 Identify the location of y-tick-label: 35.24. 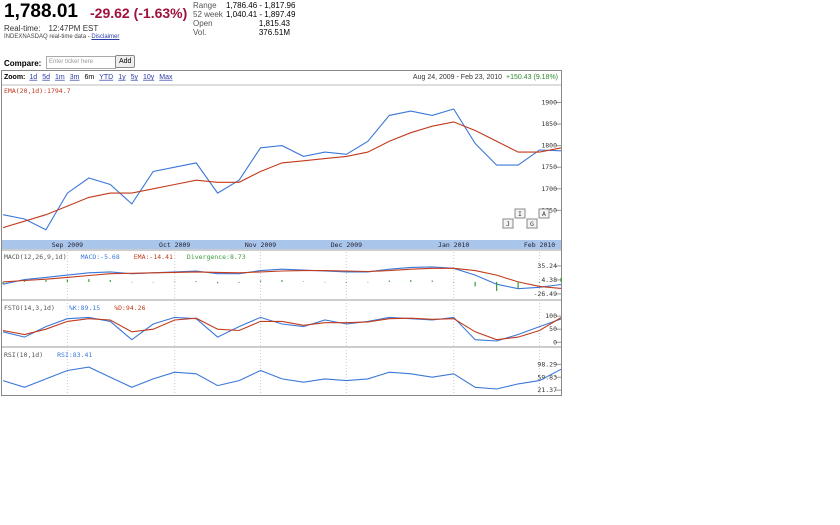
(547, 266).